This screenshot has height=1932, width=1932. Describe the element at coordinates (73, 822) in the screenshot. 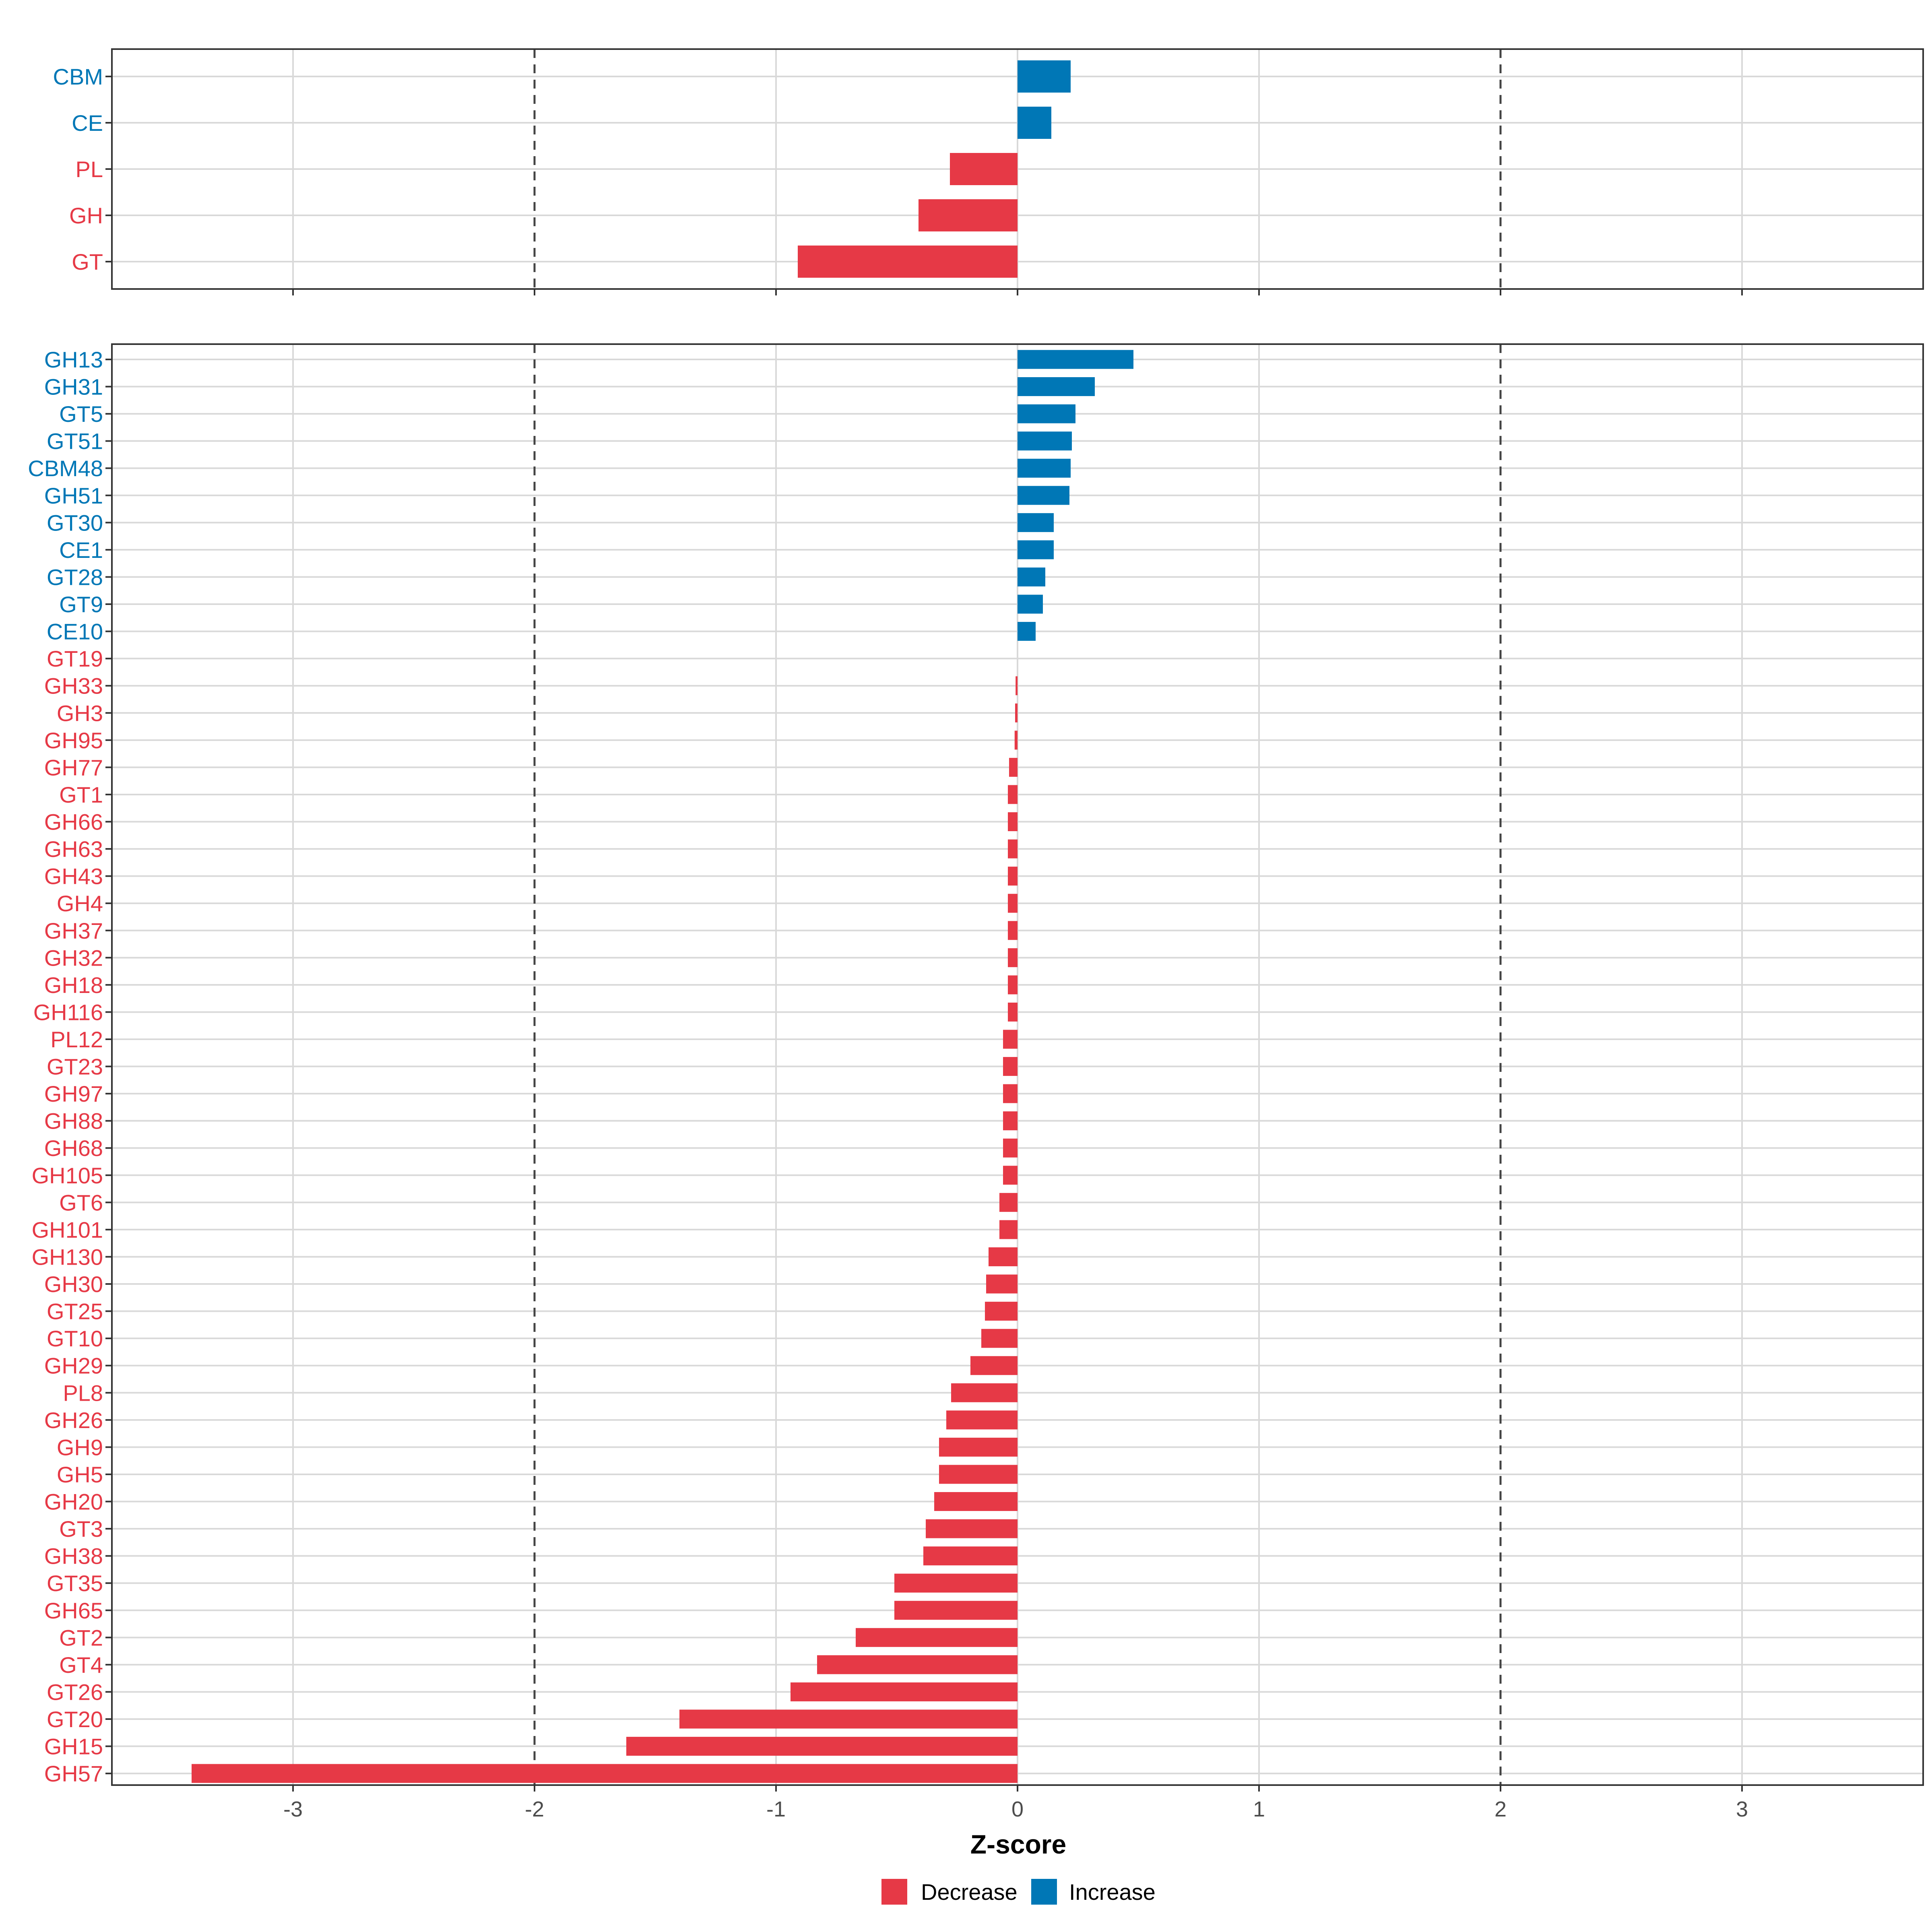

I see `category-label: GH66` at that location.